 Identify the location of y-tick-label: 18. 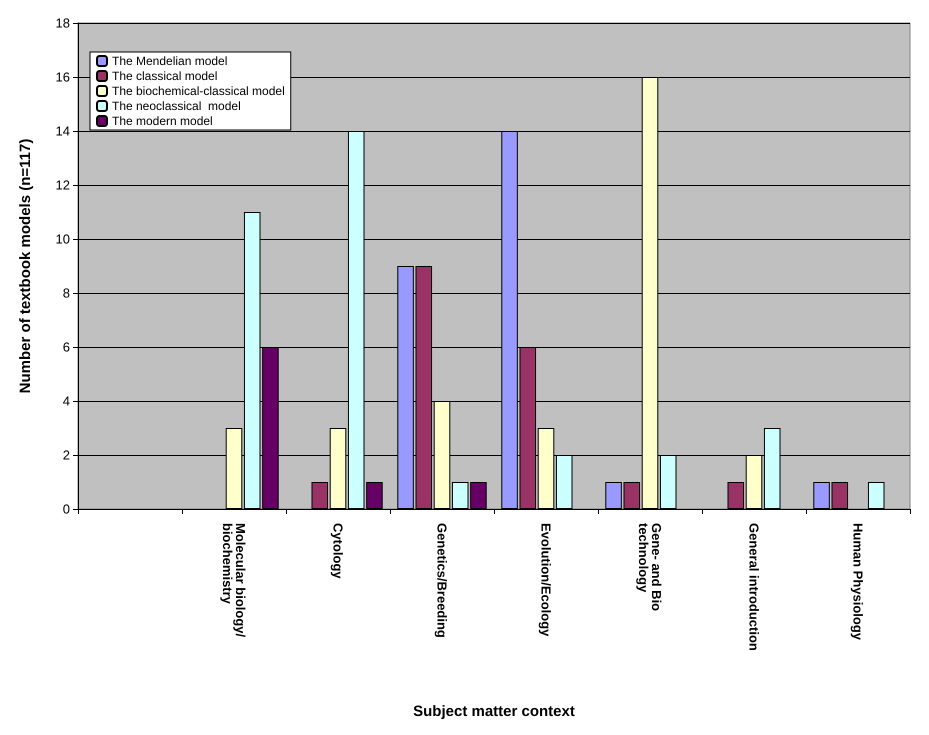
(63, 23).